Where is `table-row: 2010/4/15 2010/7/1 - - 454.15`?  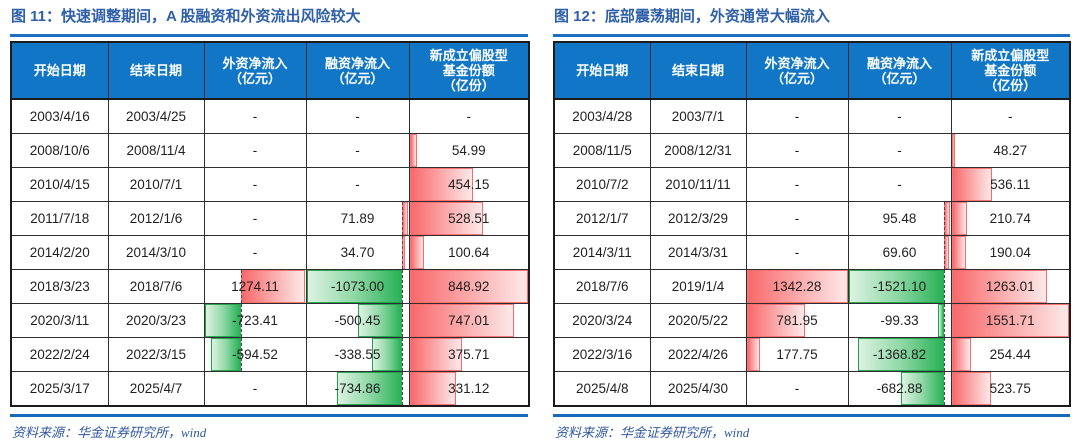 table-row: 2010/4/15 2010/7/1 - - 454.15 is located at coordinates (270, 184).